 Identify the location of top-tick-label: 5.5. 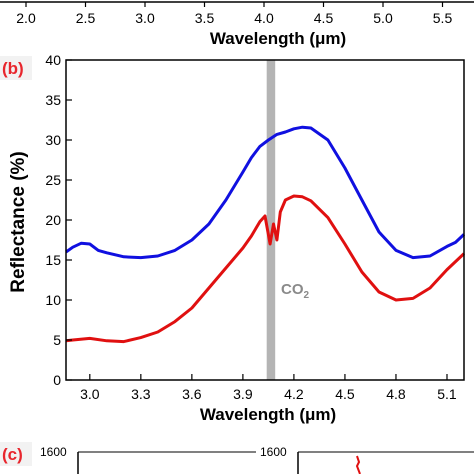
(443, 18).